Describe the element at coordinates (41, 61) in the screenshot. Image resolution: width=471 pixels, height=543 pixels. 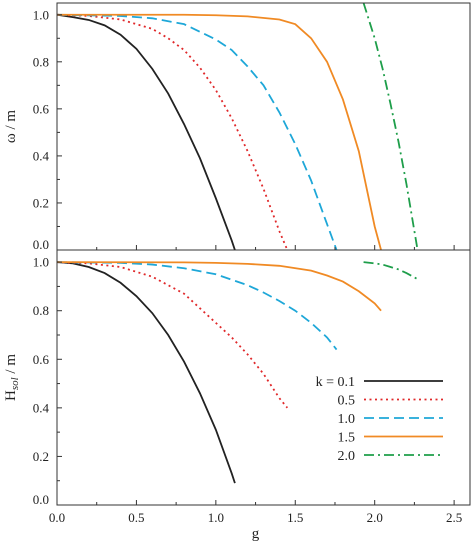
I see `top-y-tick-label-4: 0.8` at that location.